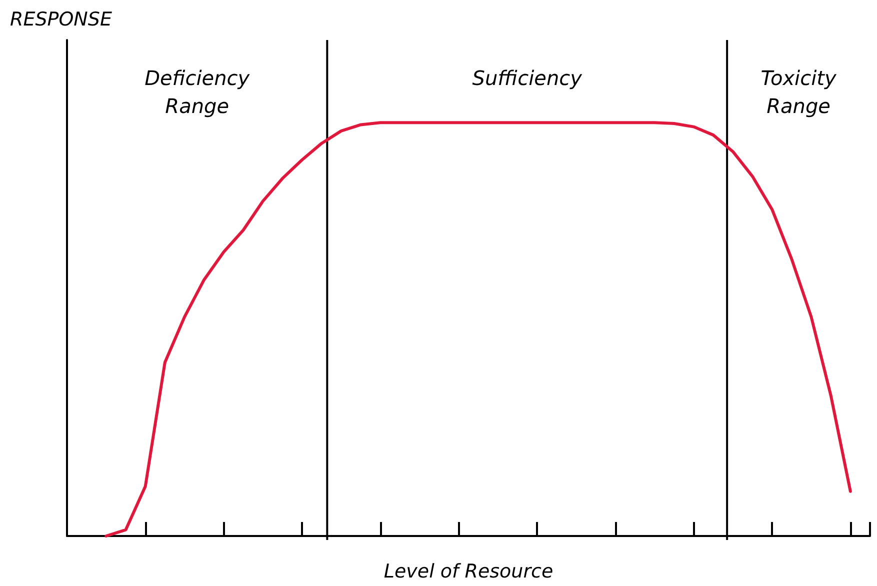  Describe the element at coordinates (197, 92) in the screenshot. I see `text: Deficiency Range` at that location.